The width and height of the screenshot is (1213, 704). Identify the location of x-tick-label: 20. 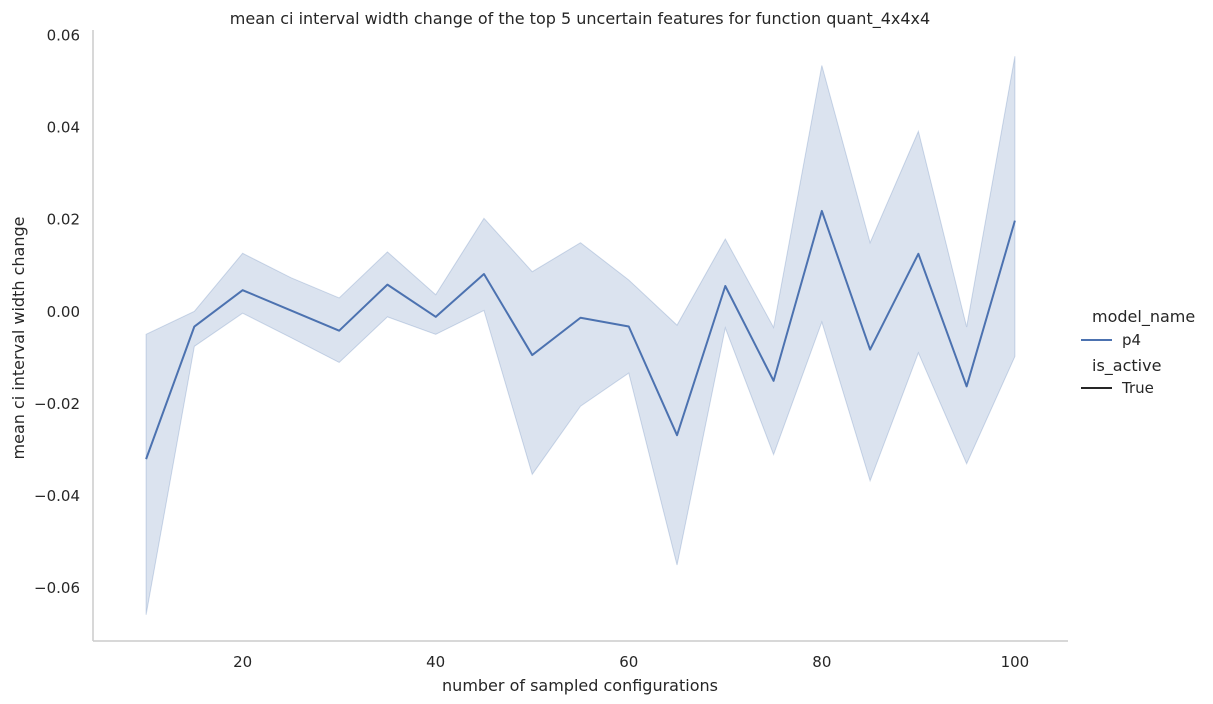
(242, 662).